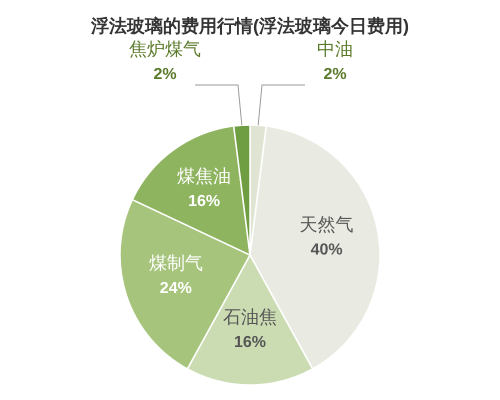 Image resolution: width=500 pixels, height=400 pixels. I want to click on data-label: 24%, so click(176, 289).